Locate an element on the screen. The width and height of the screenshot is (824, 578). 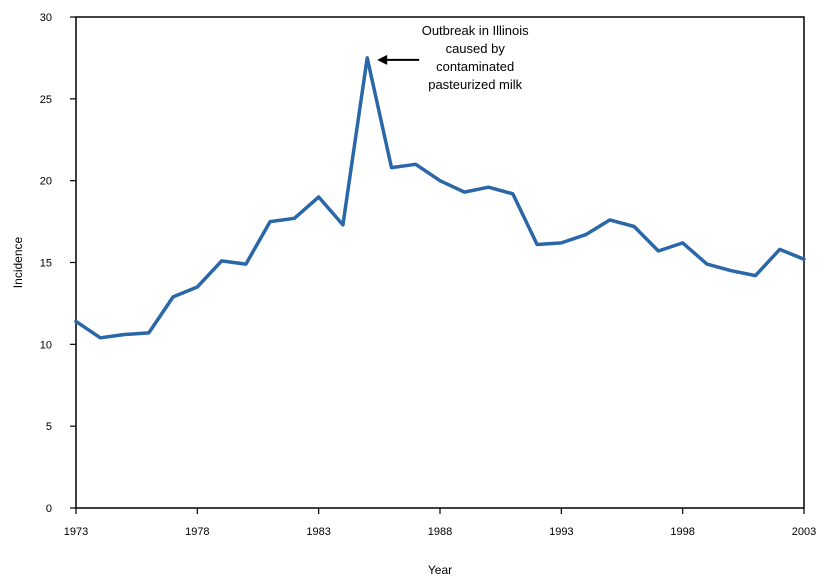
y-axis-title: Incidence is located at coordinates (18, 262).